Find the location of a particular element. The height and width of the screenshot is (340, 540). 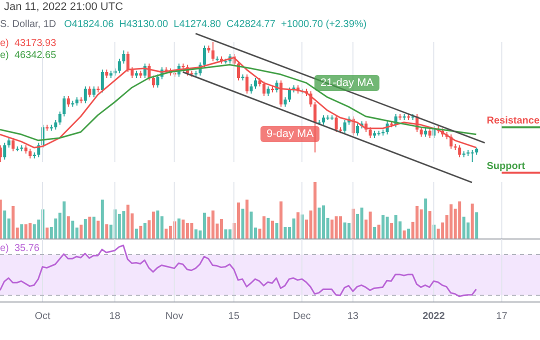

x-tick-label: 18 is located at coordinates (115, 316).